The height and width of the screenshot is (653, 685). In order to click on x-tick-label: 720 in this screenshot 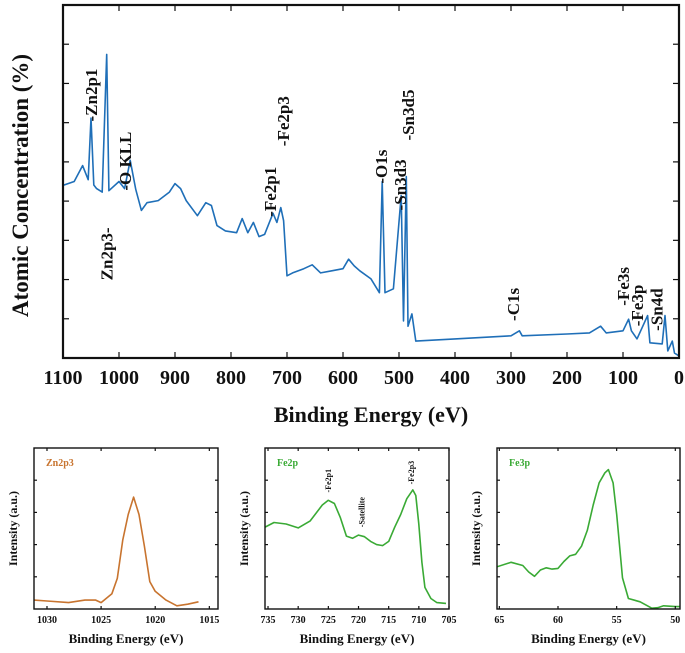, I will do `click(358, 620)`.